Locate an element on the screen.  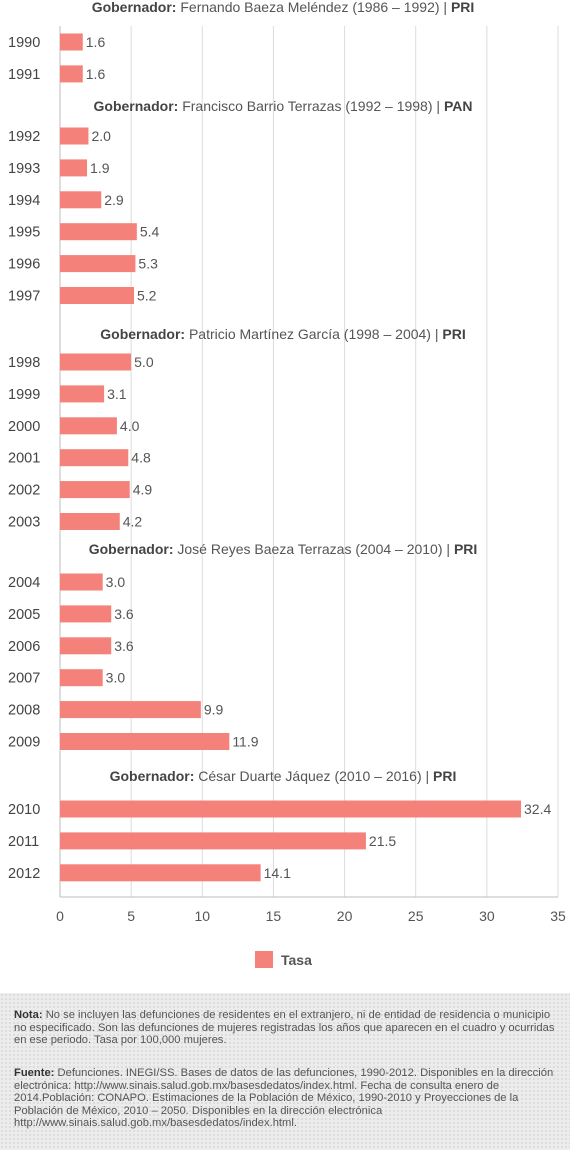
x-tick-label: 15 is located at coordinates (274, 916).